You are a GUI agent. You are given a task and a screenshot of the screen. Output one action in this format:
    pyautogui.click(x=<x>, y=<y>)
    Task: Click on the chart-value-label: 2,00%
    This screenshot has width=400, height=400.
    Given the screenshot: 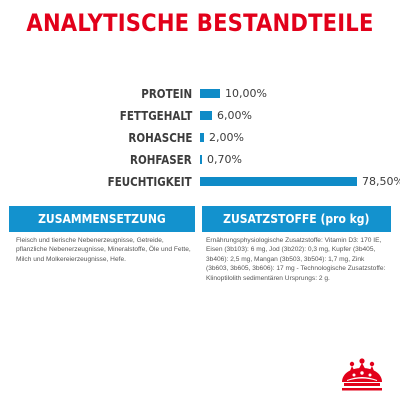 What is the action you would take?
    pyautogui.click(x=226, y=137)
    